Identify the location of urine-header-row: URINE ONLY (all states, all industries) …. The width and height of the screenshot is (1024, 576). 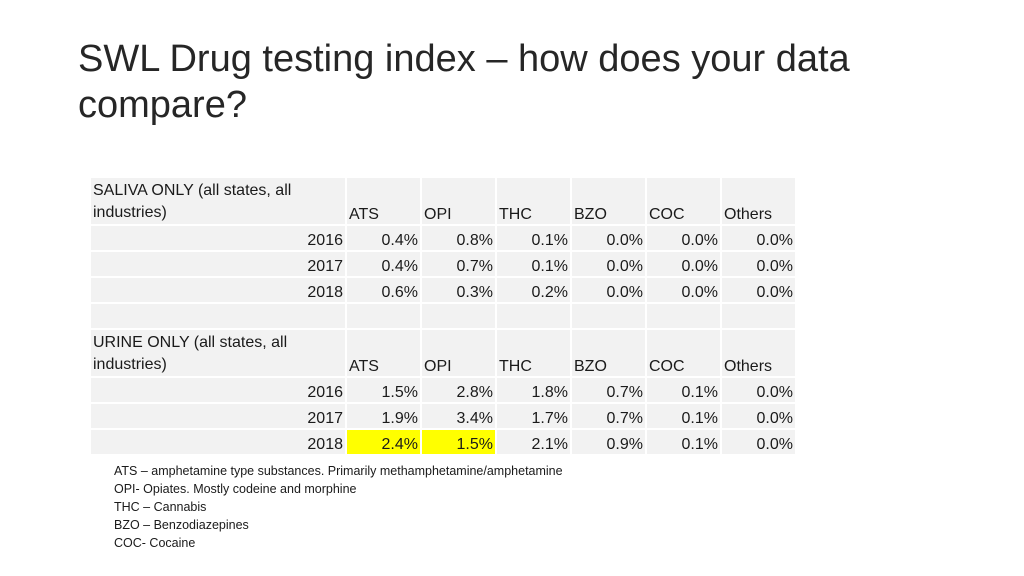
(443, 353).